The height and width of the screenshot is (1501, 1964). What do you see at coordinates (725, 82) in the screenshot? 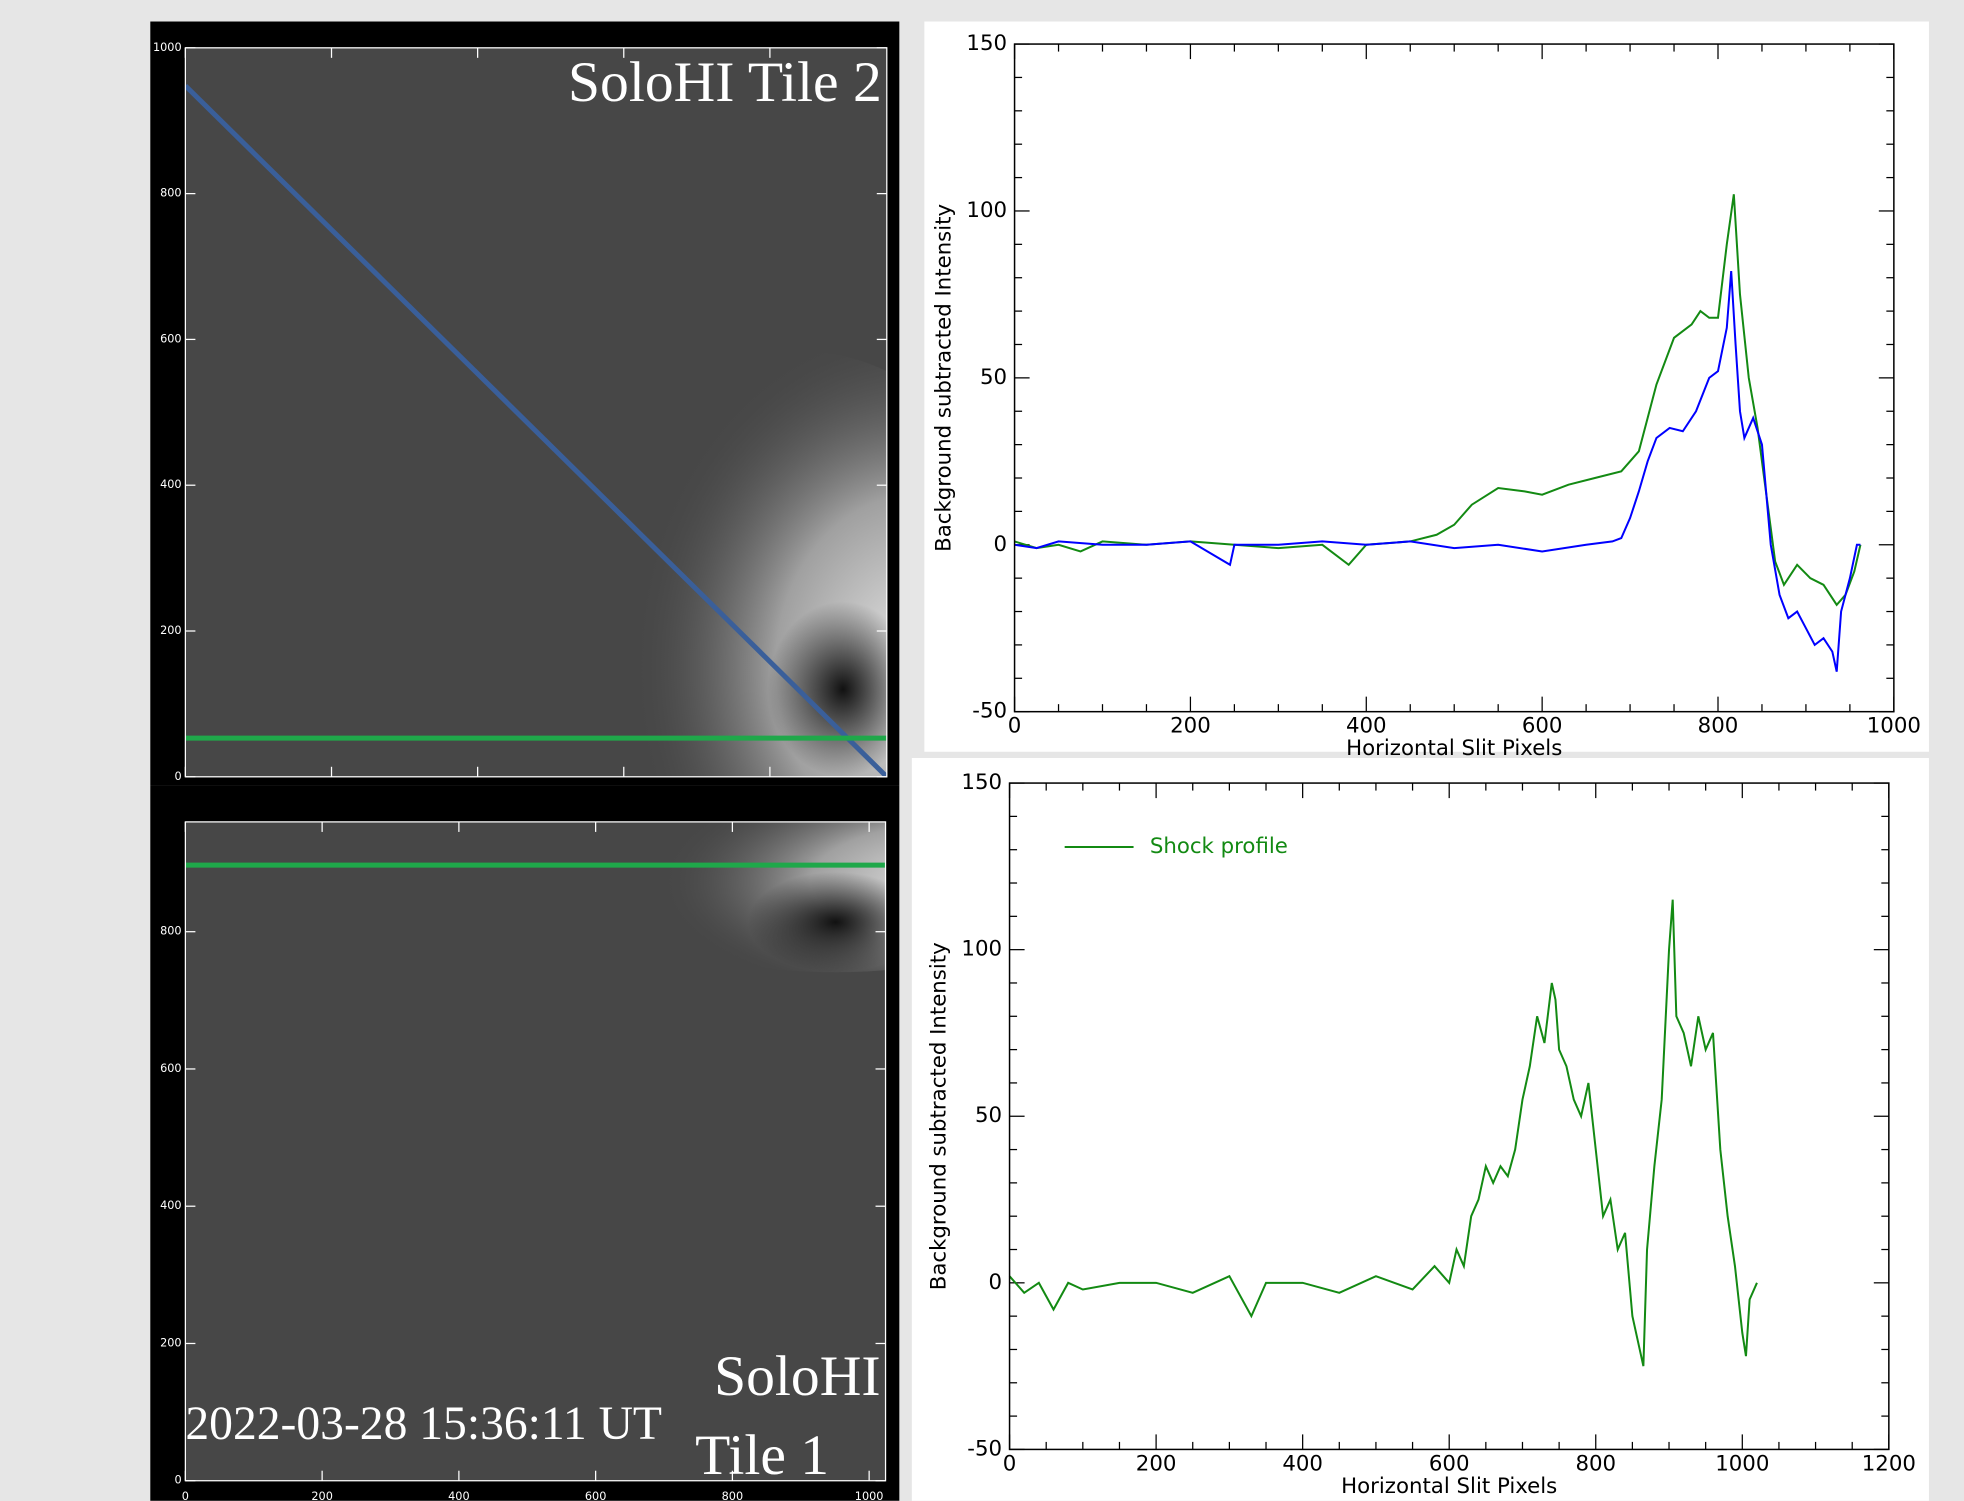
I see `image-title: SoloHI Tile 2` at bounding box center [725, 82].